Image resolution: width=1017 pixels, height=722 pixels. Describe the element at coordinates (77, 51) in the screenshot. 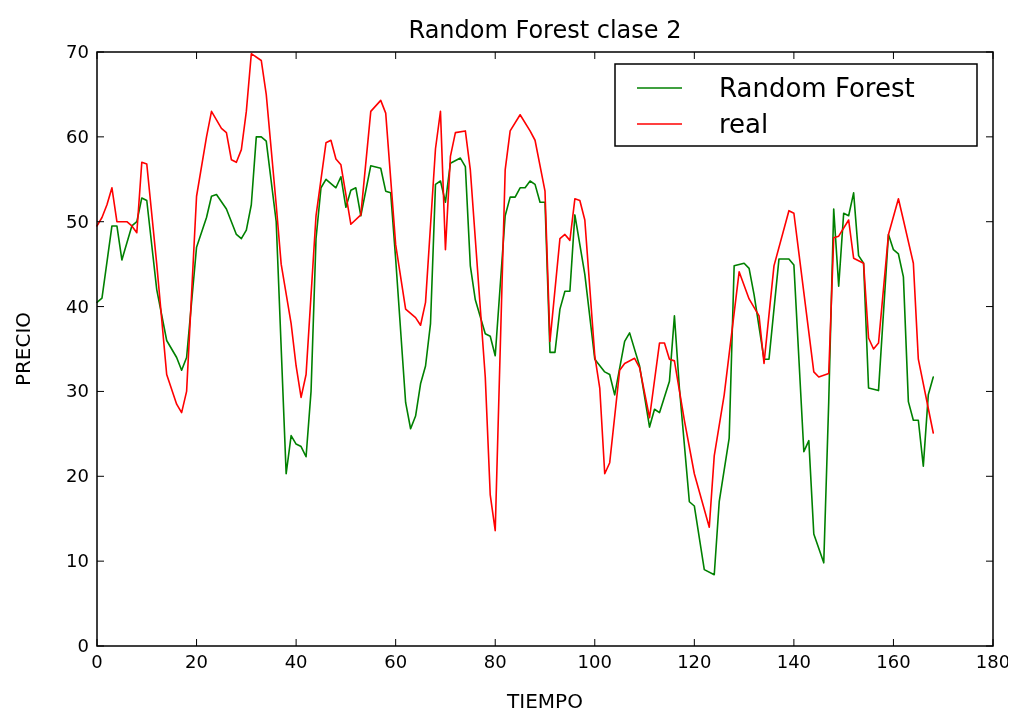

I see `y-tick-label: 70` at that location.